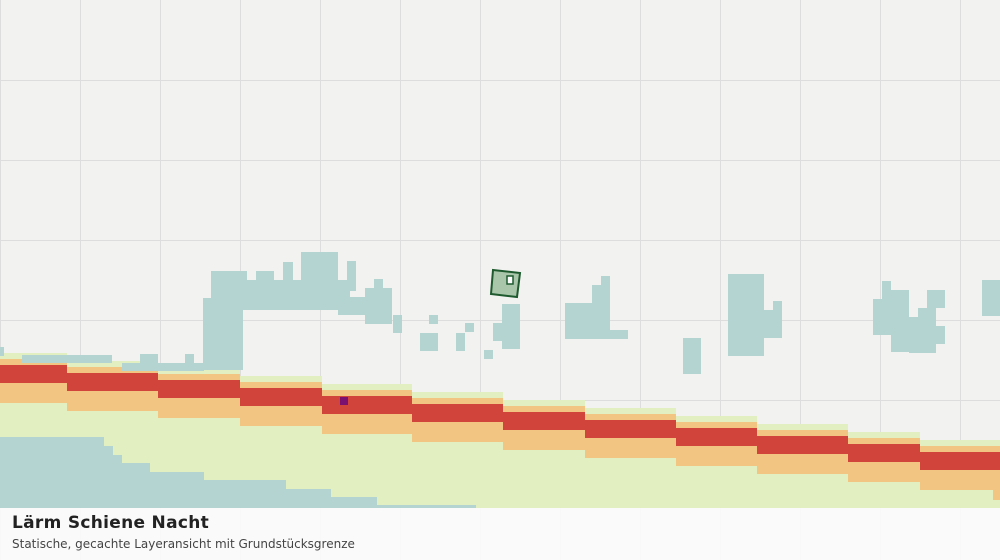  Describe the element at coordinates (111, 523) in the screenshot. I see `layer-title: Lärm Schiene Nacht` at that location.